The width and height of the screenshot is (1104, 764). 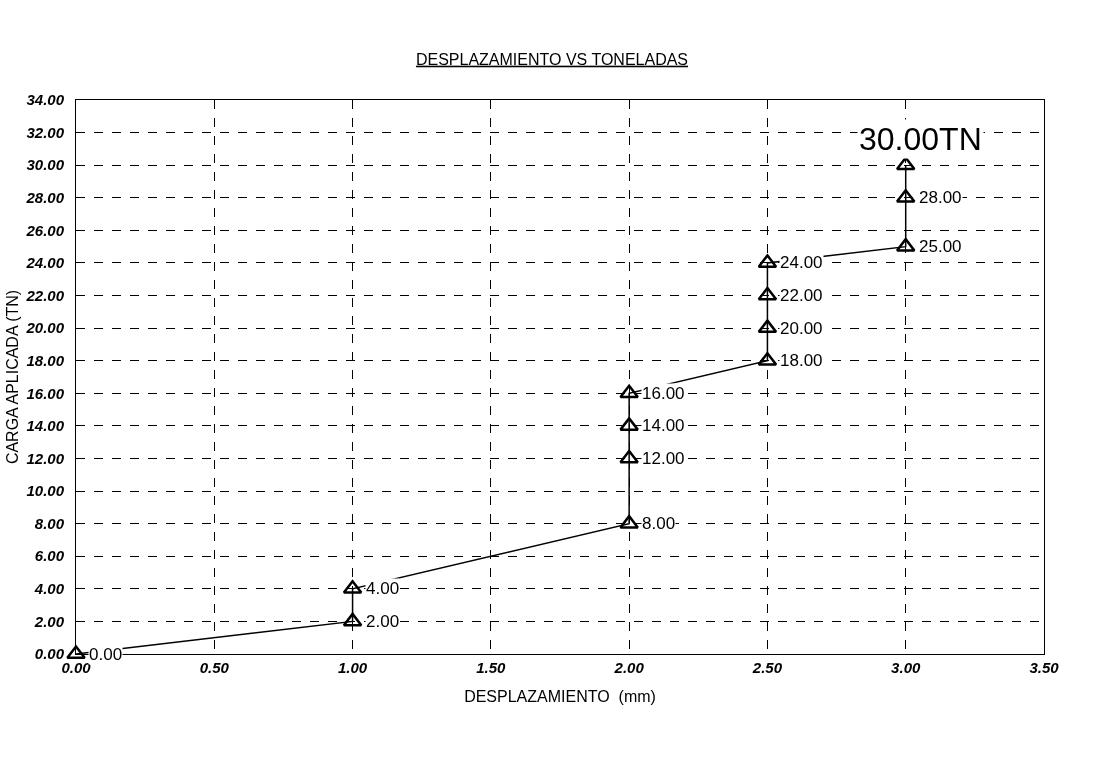 What do you see at coordinates (106, 654) in the screenshot?
I see `data-label: 0.00` at bounding box center [106, 654].